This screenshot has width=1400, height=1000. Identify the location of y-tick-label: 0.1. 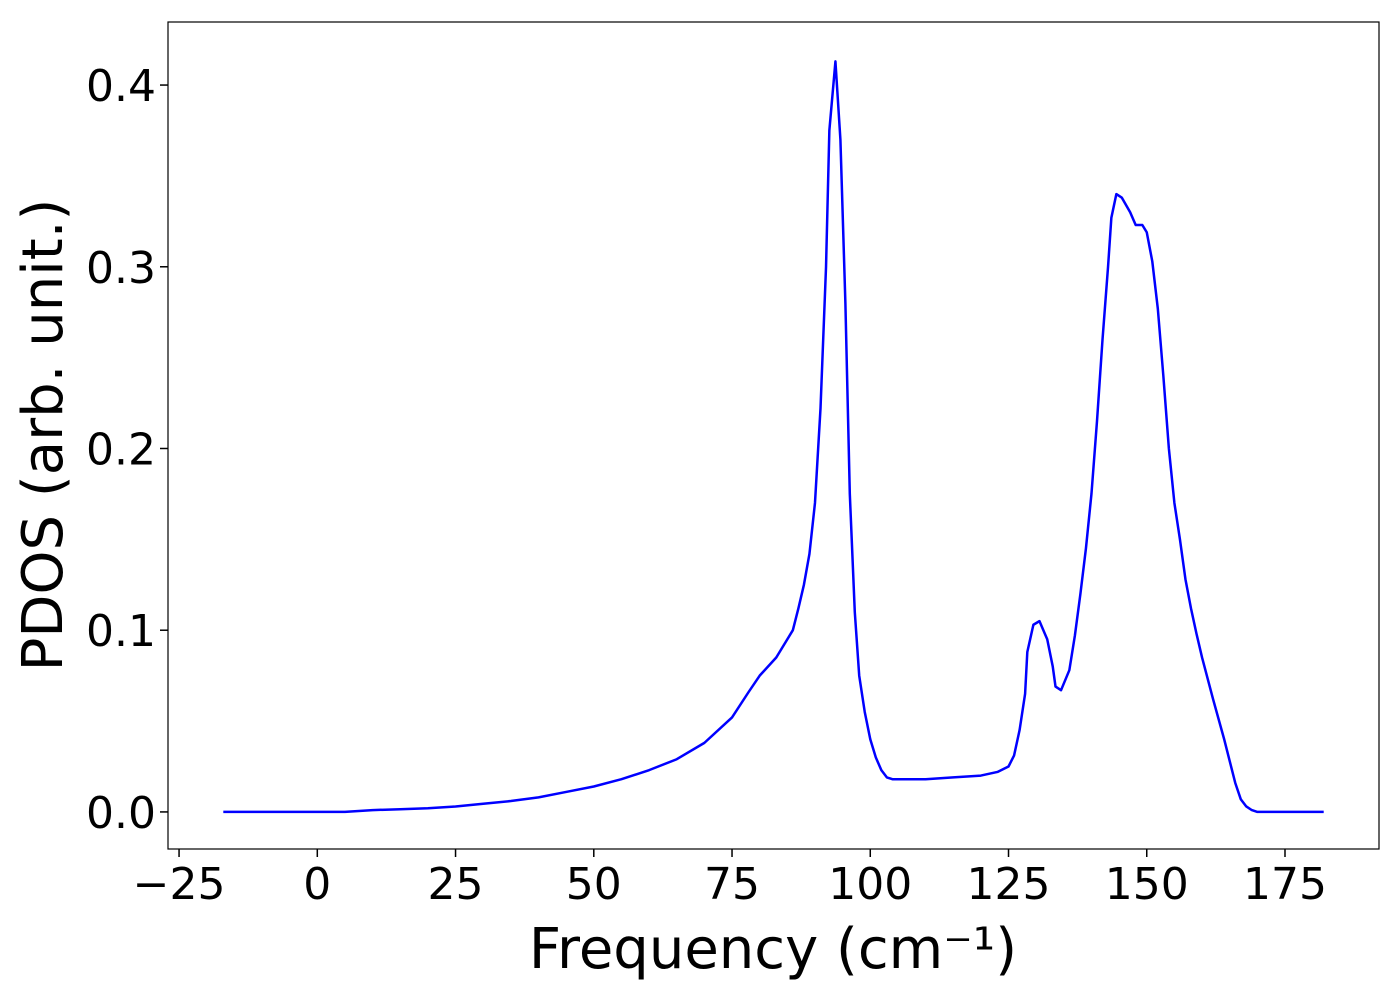
(121, 631).